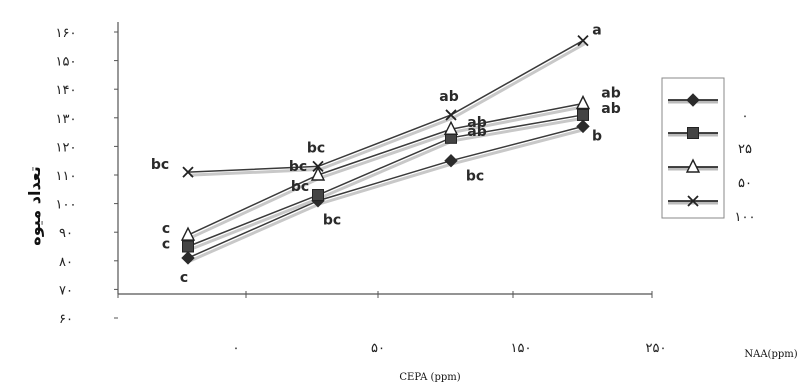 The width and height of the screenshot is (799, 385). What do you see at coordinates (392, 323) in the screenshot?
I see `x-ticks: ۰ ۵۰ ۱۵۰ ۲۵۰` at bounding box center [392, 323].